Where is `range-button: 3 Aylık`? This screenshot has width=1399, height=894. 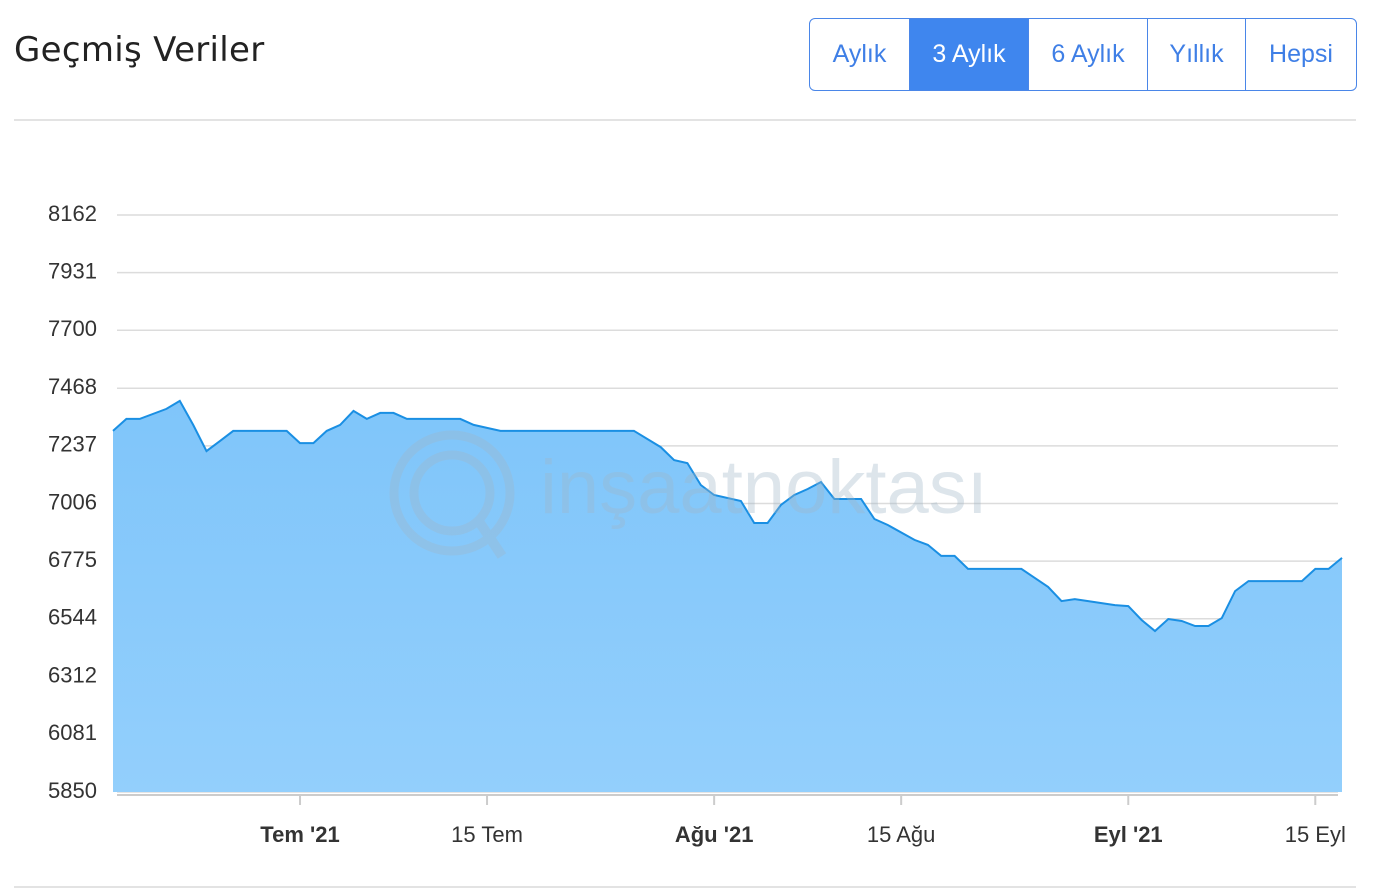
range-button: 3 Aylık is located at coordinates (968, 54).